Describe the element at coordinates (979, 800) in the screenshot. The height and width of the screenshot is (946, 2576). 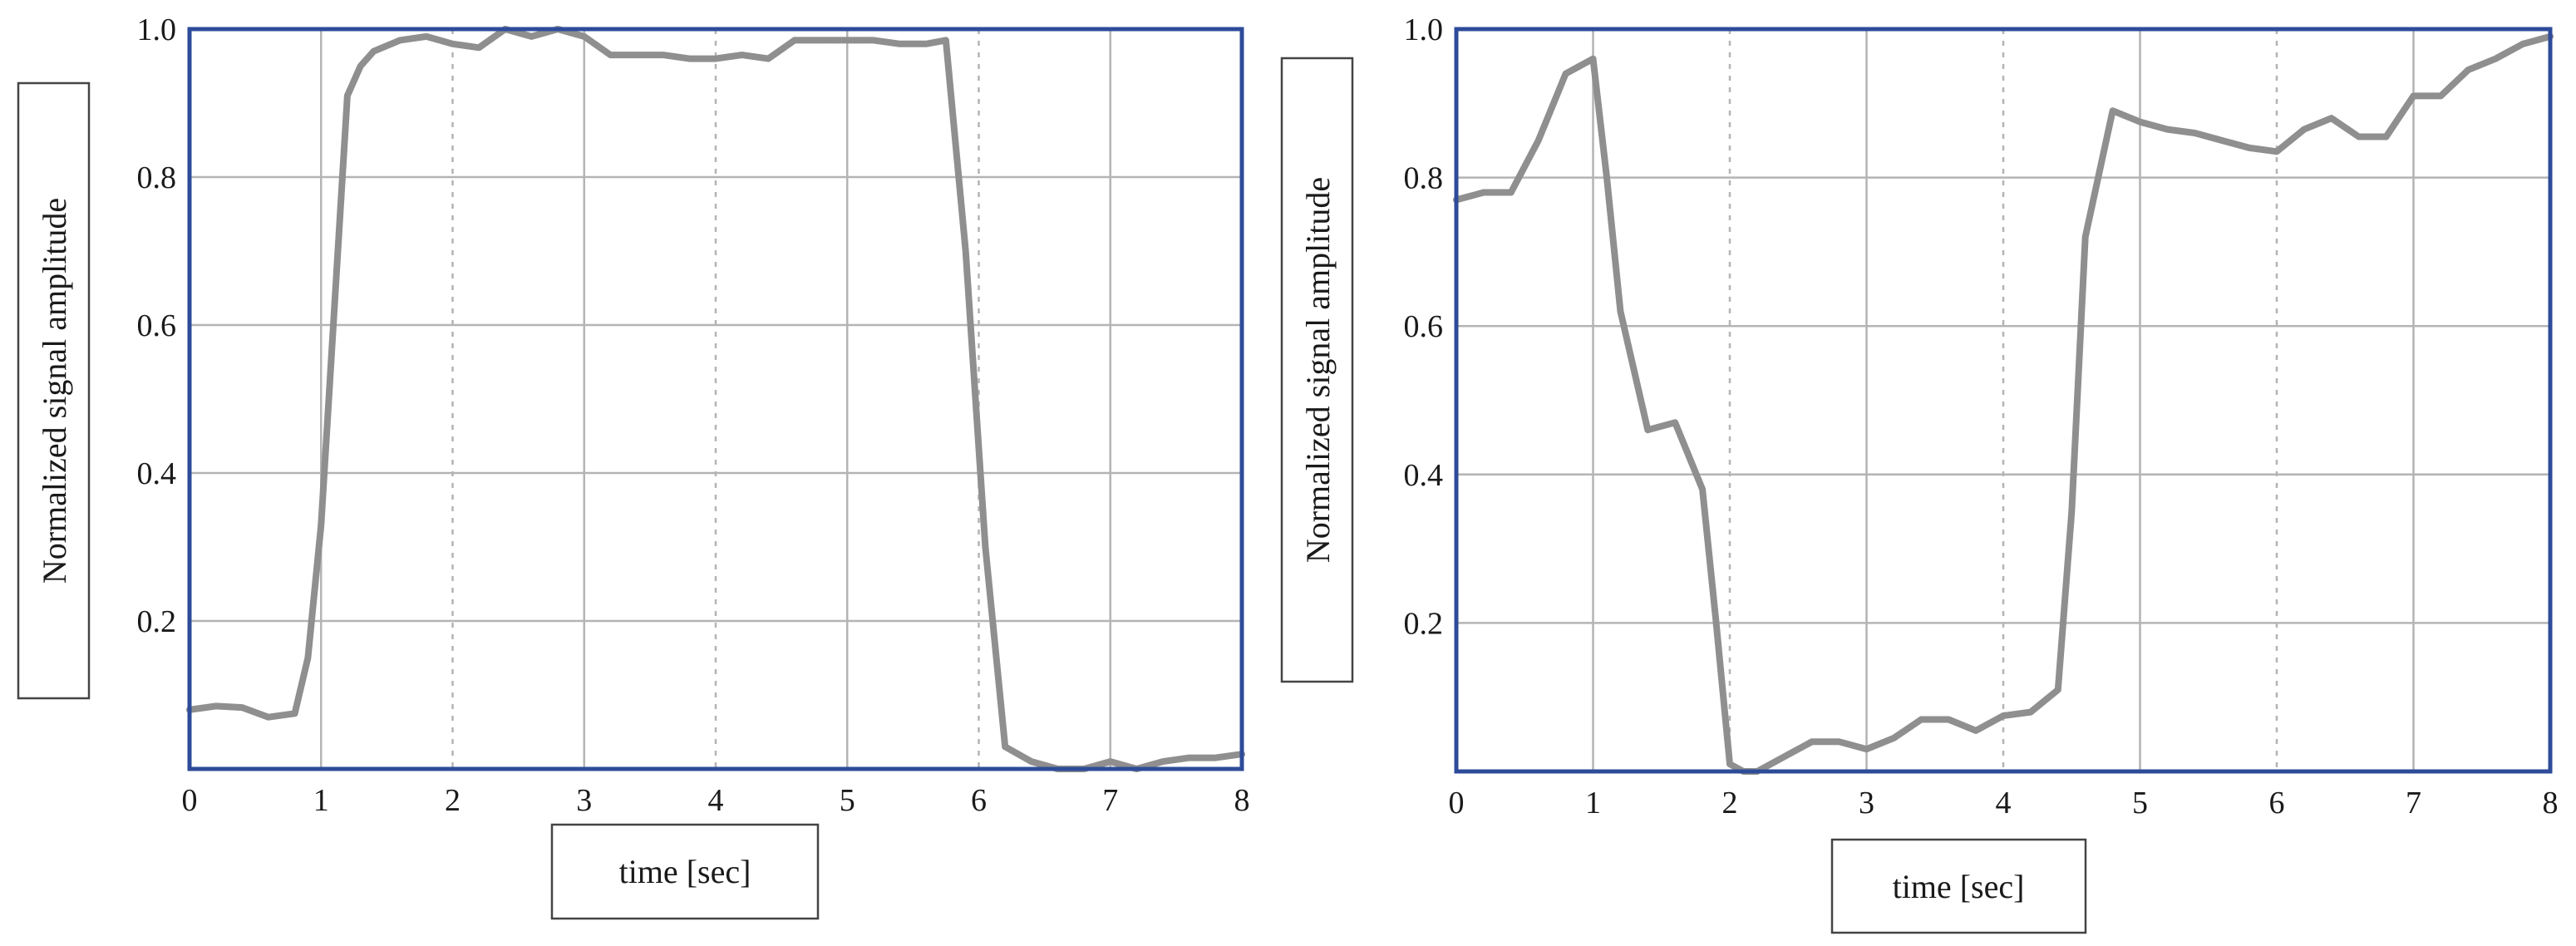
I see `left-x-tick-label: 6` at that location.